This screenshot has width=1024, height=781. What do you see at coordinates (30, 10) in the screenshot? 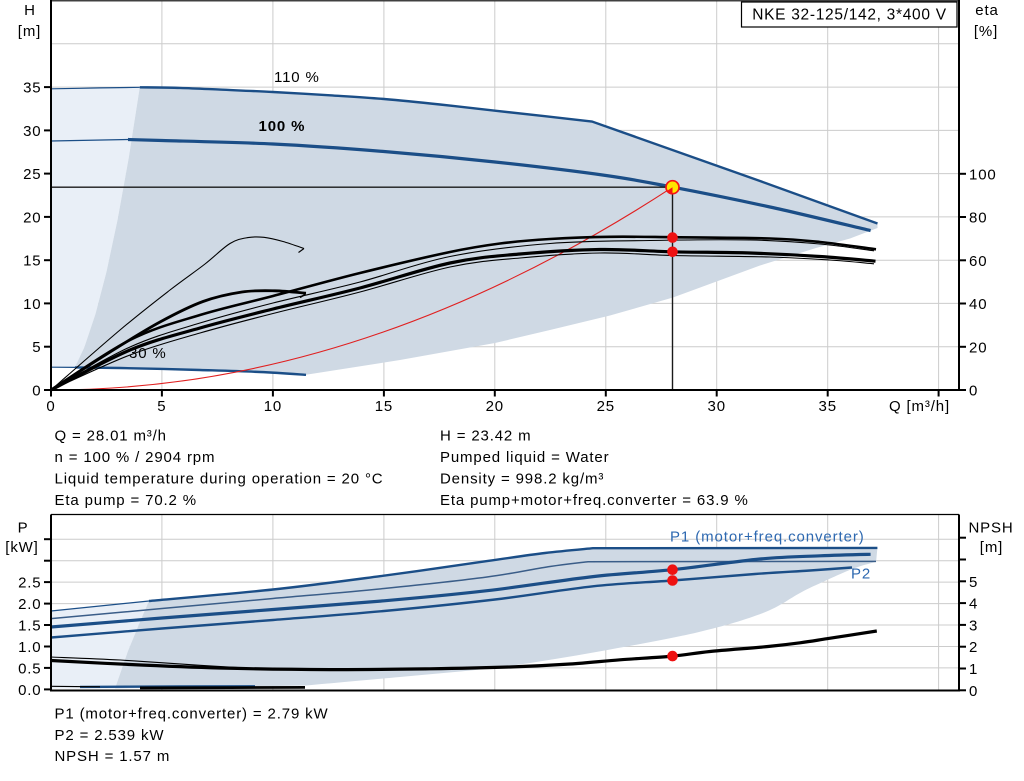
I see `svg-text: H` at bounding box center [30, 10].